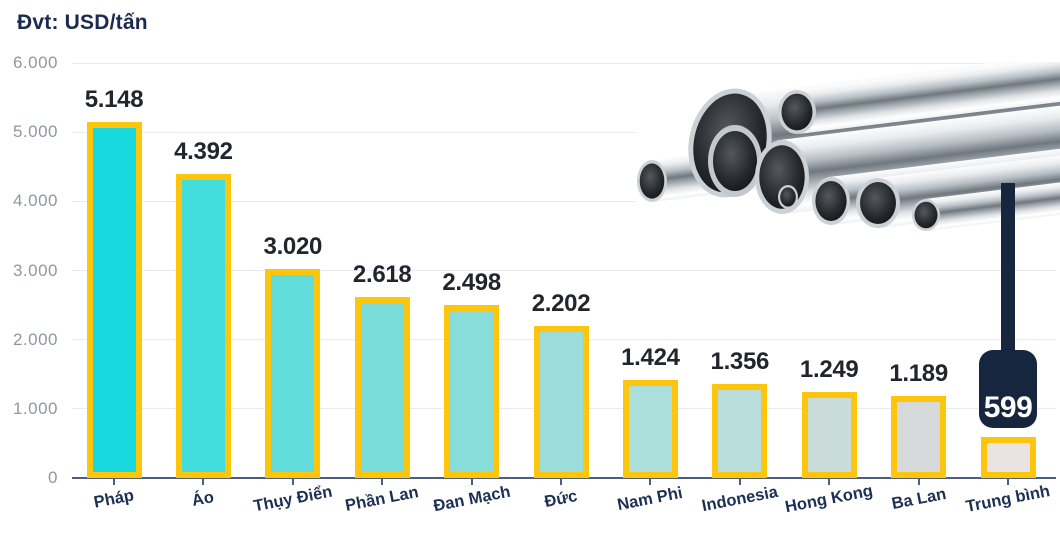 The image size is (1060, 542). What do you see at coordinates (382, 274) in the screenshot?
I see `bar-value-label-3: 2.618` at bounding box center [382, 274].